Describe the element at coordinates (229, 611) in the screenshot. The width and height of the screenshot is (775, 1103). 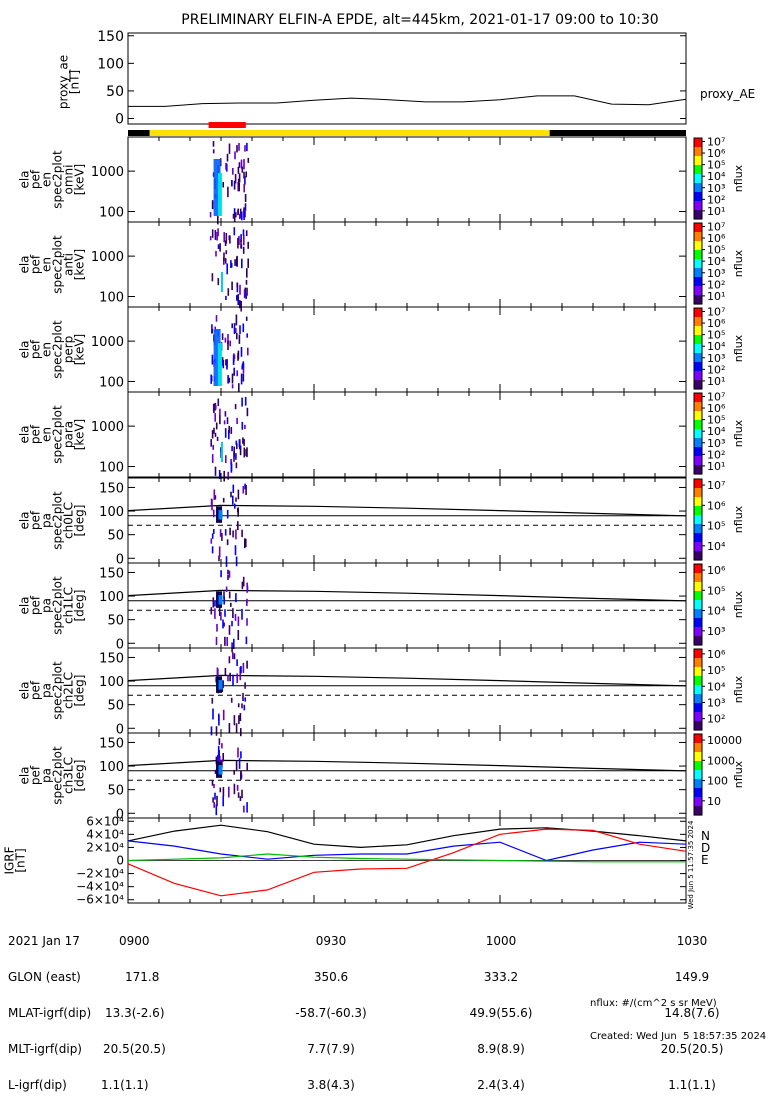
I see `pitch-spectrogram` at that location.